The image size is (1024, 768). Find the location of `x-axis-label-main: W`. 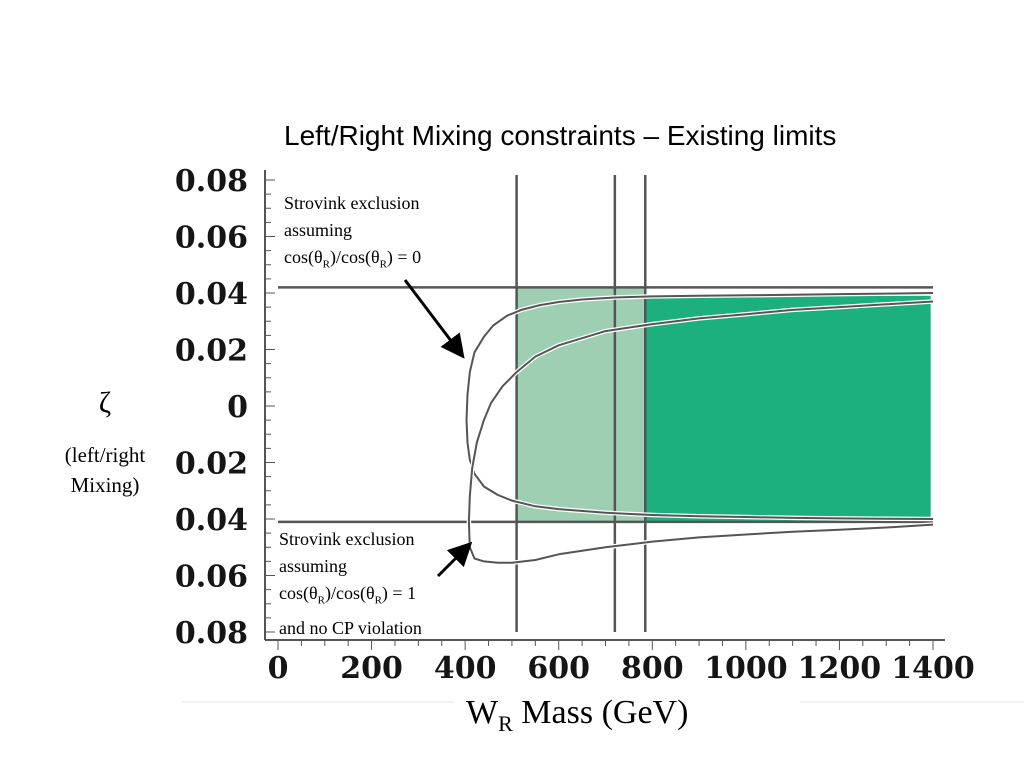

x-axis-label-main: W is located at coordinates (482, 712).